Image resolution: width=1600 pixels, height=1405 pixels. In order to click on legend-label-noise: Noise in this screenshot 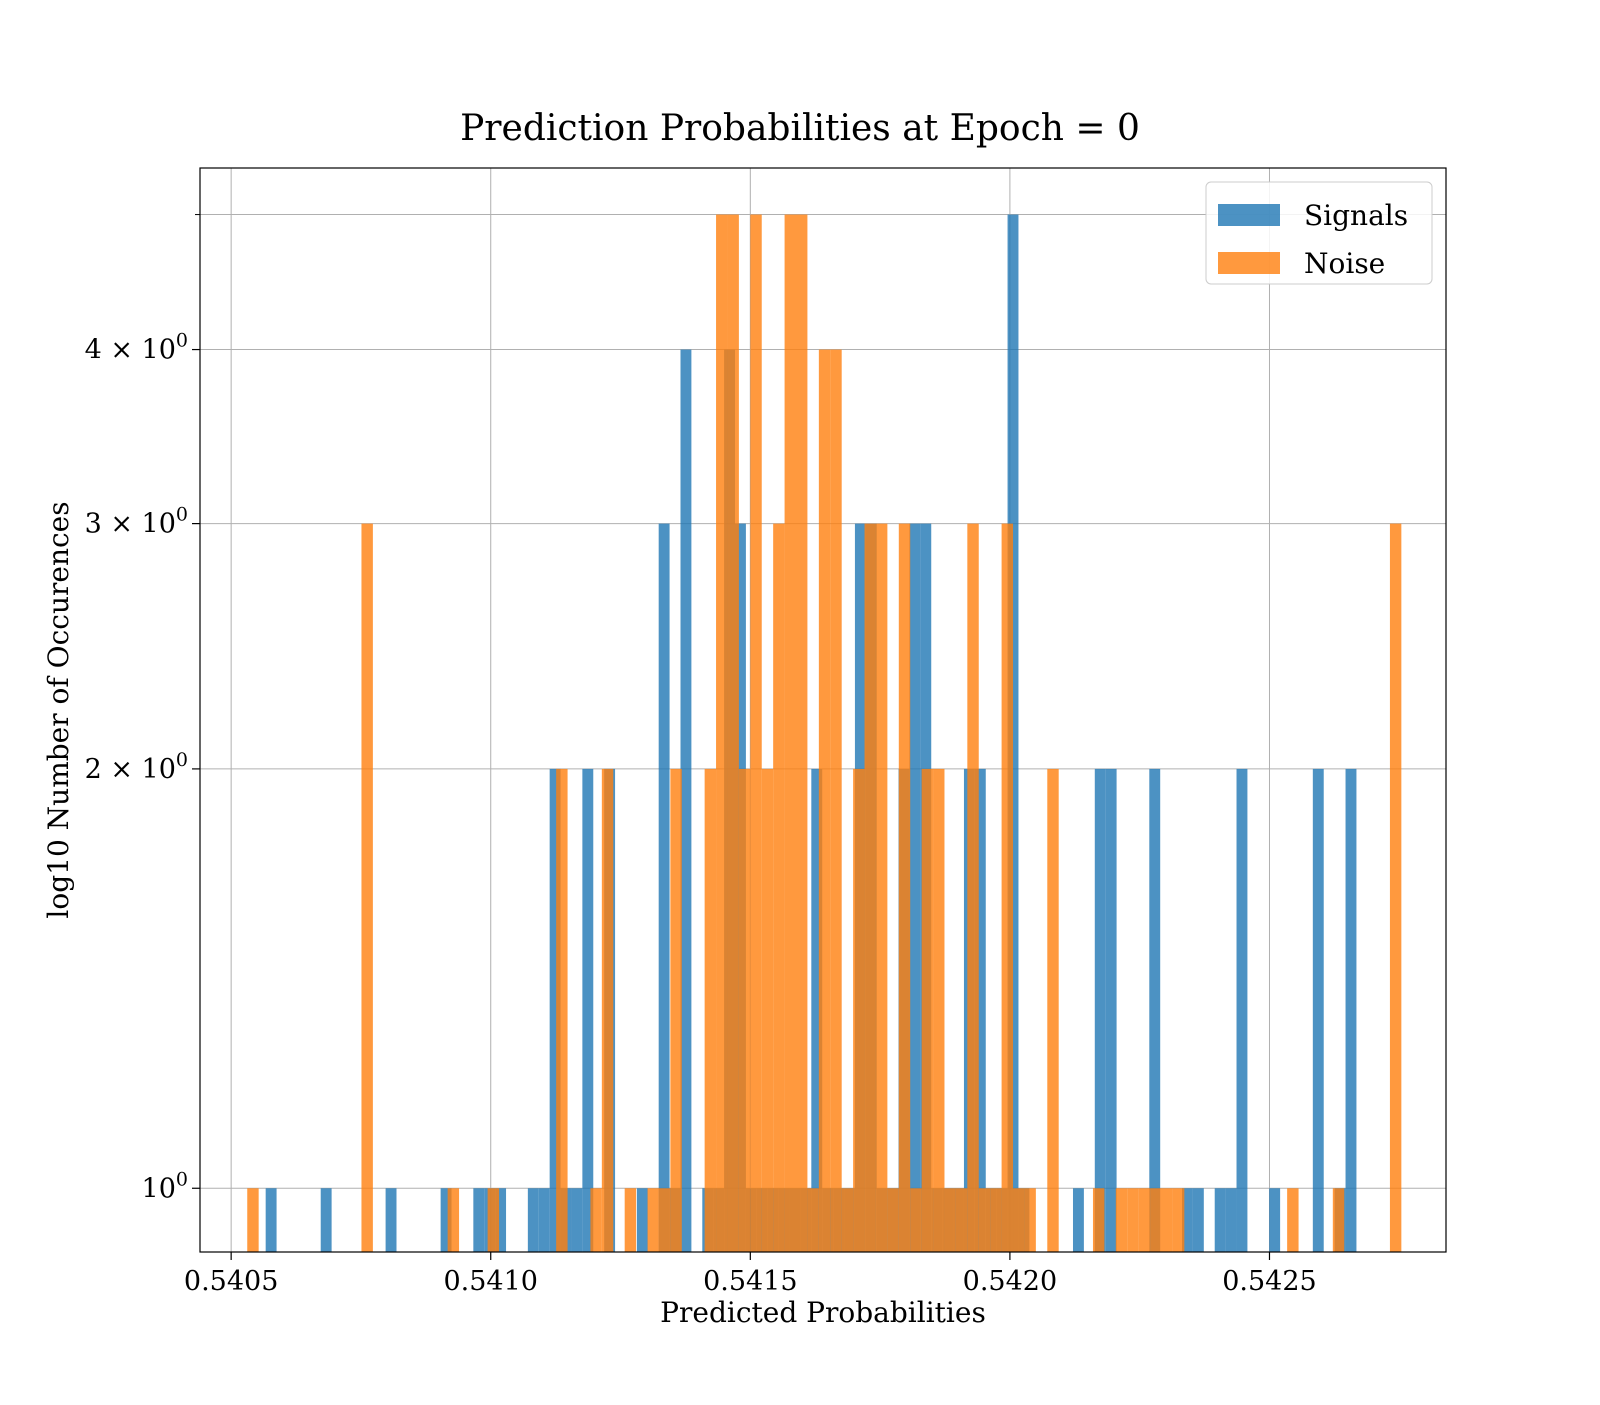, I will do `click(1344, 263)`.